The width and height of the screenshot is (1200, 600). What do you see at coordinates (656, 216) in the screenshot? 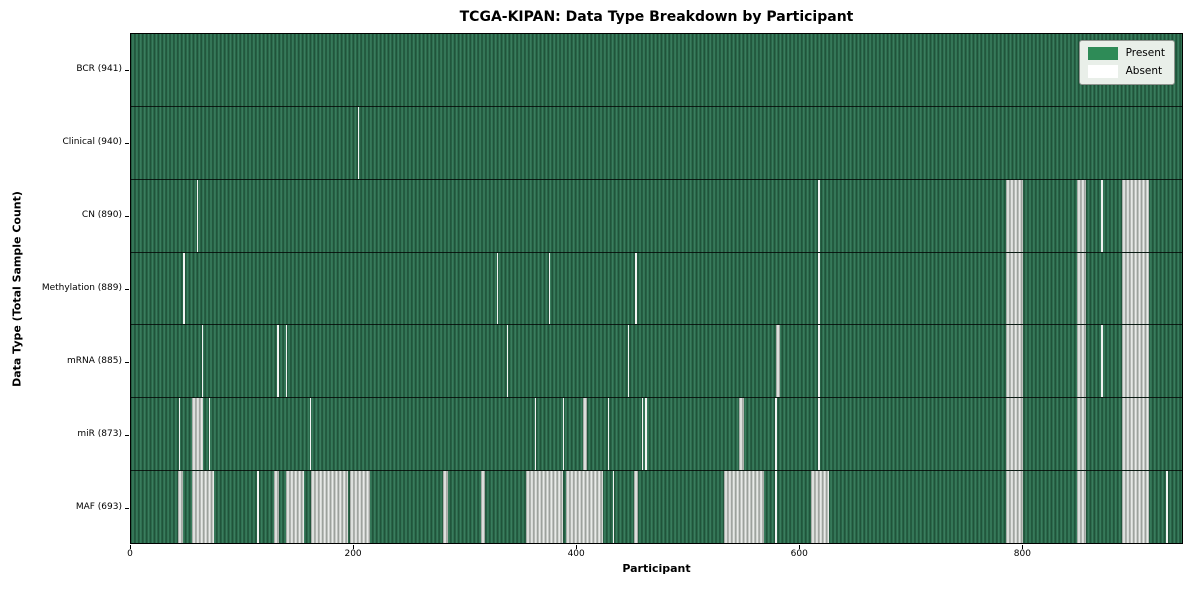
I see `heatmap-row-cn` at bounding box center [656, 216].